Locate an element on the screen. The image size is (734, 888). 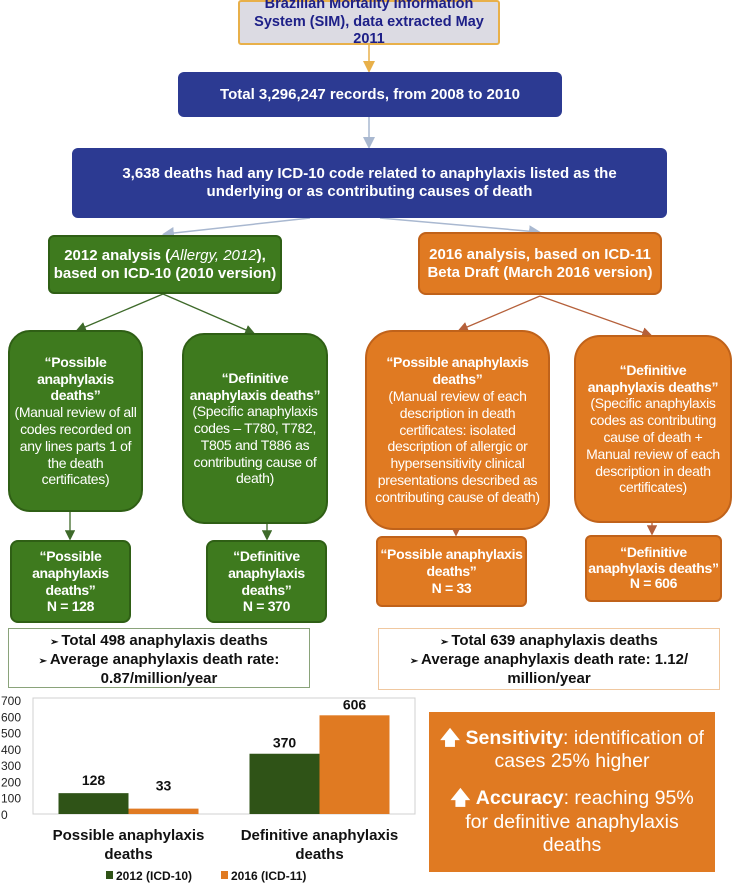
definitive-2016-result: “Definitive anaphylaxis deaths” N = 606 is located at coordinates (653, 568).